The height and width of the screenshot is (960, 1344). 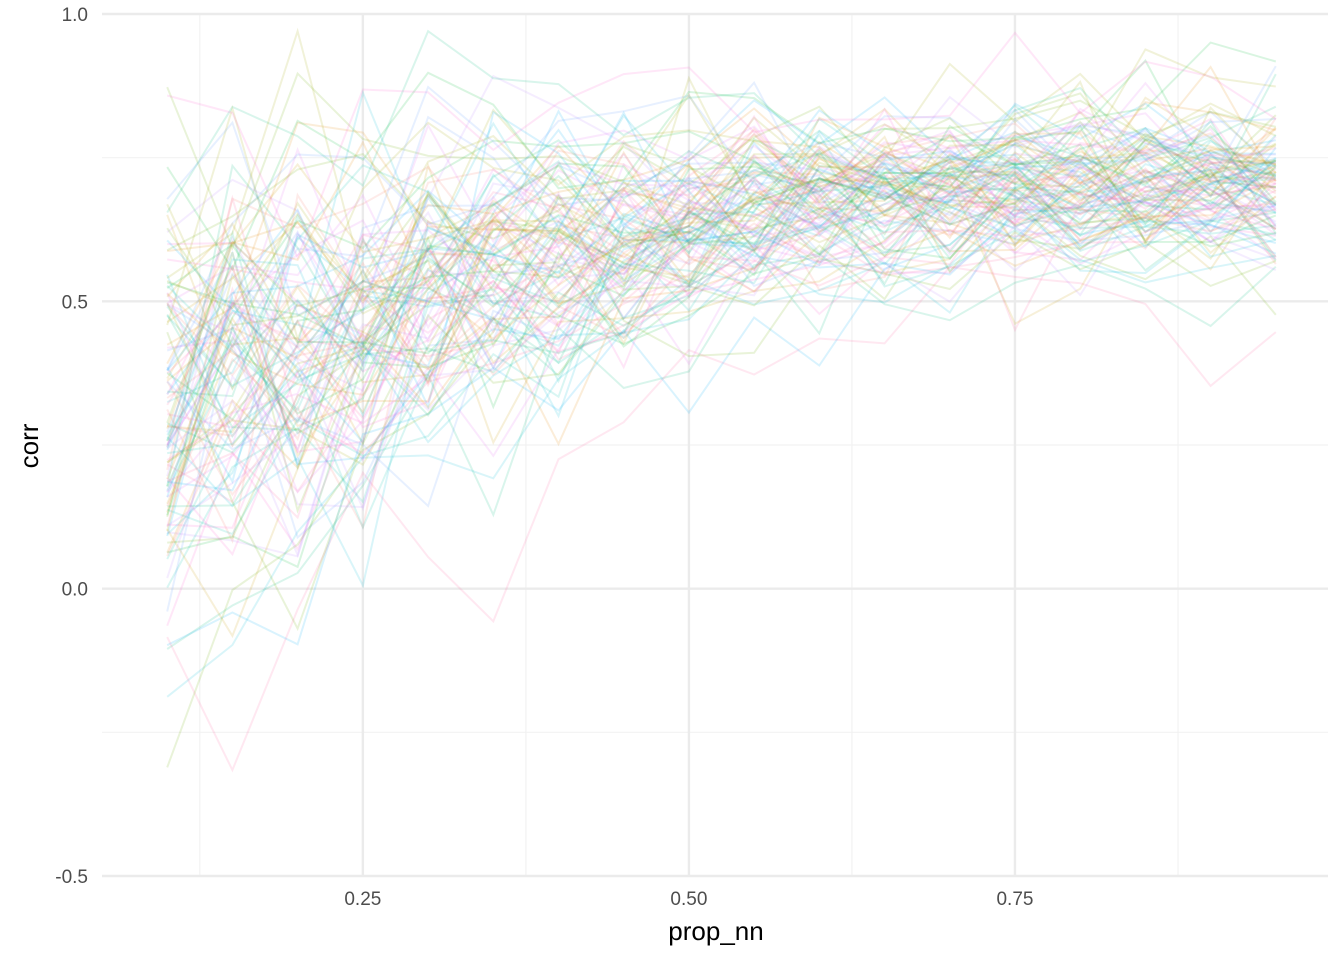 I want to click on y-tick-label: -0.5, so click(x=71, y=877).